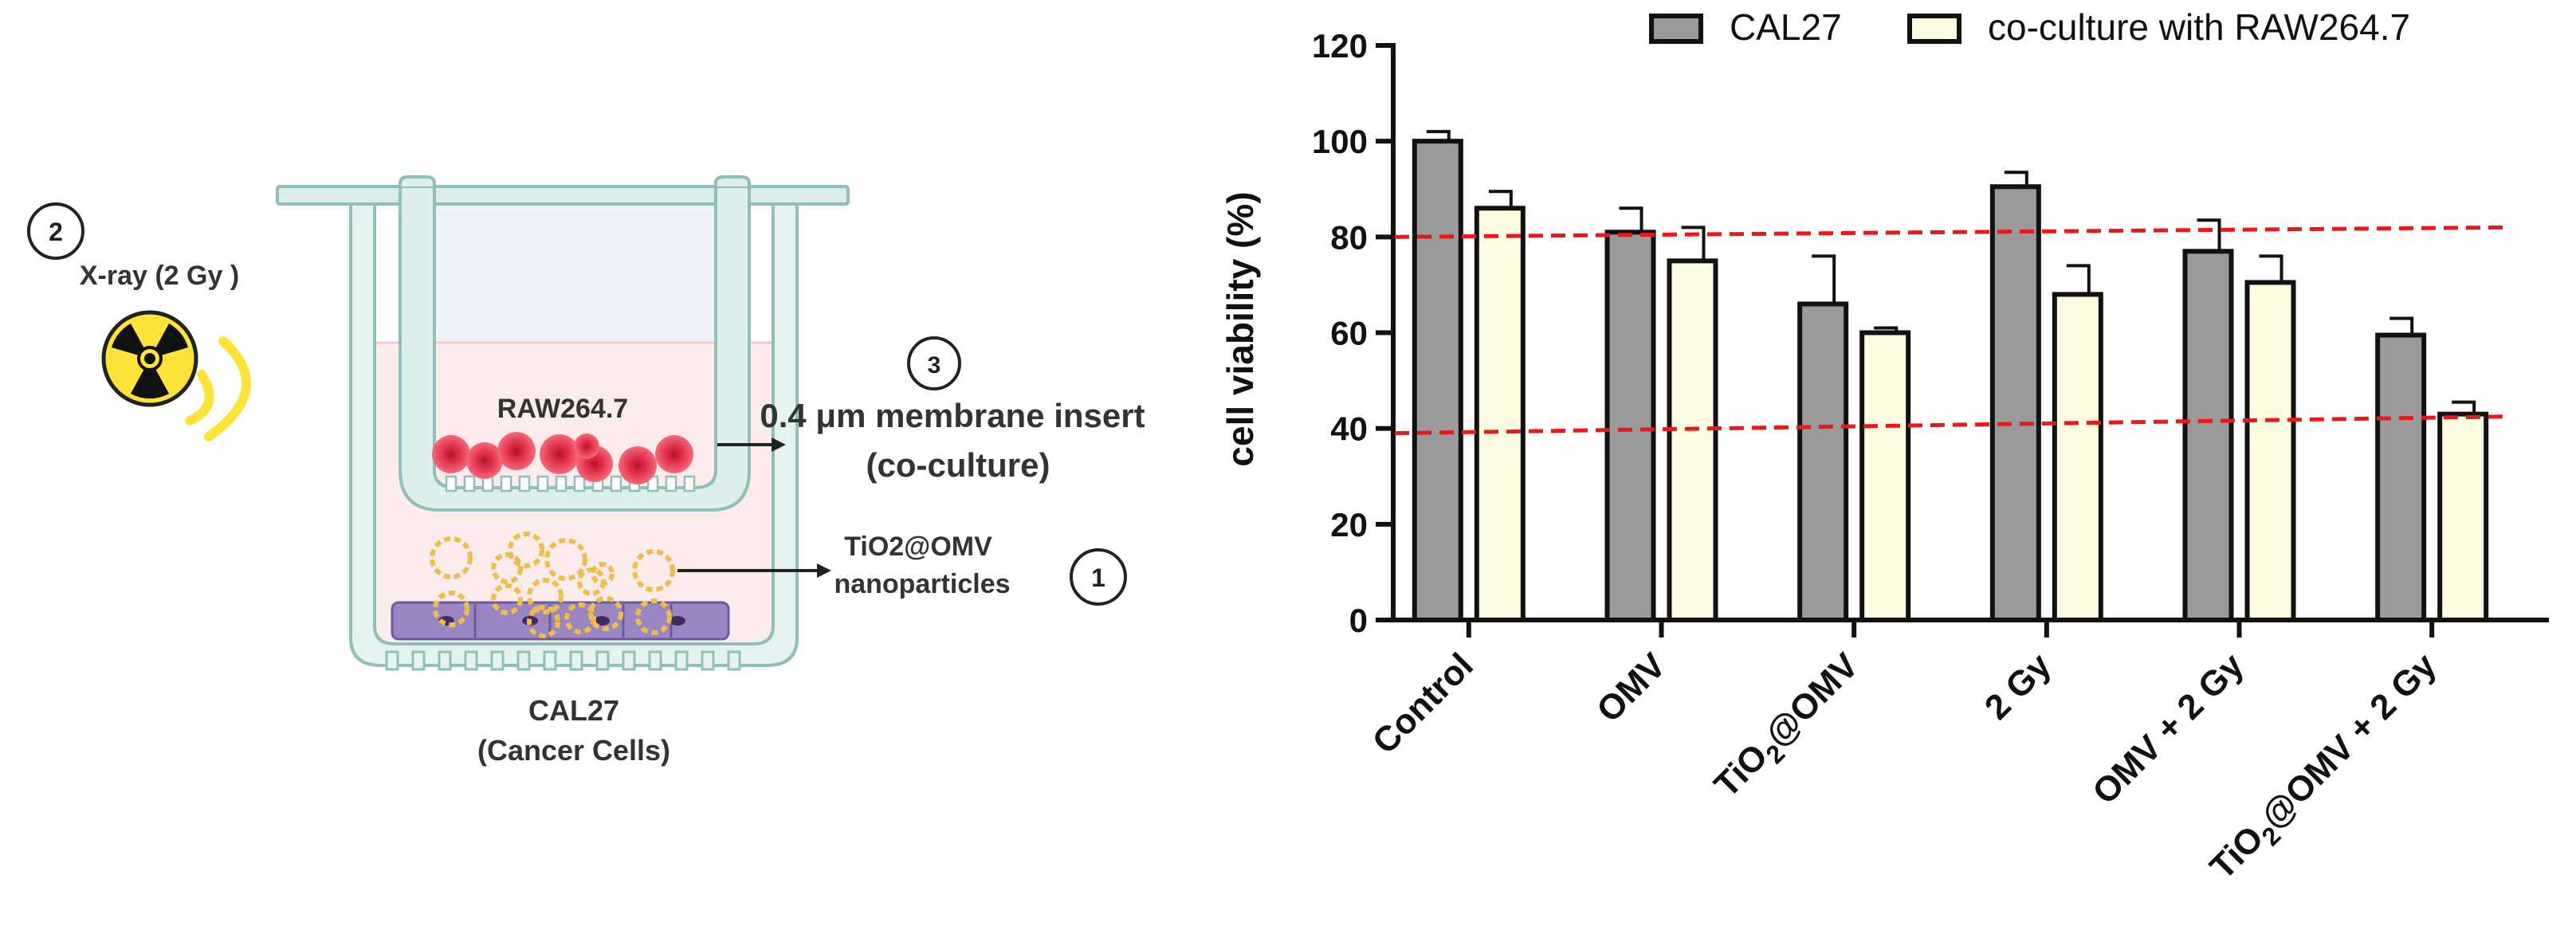 The image size is (2576, 926). I want to click on x-tick-label: Control, so click(1423, 703).